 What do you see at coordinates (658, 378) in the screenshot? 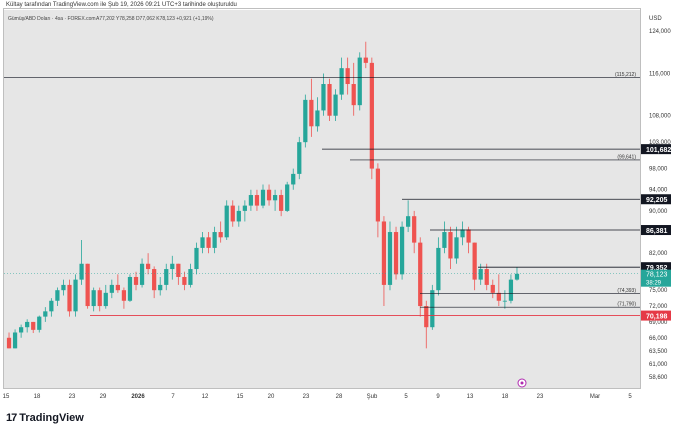
I see `y-tick-label: 58,600` at bounding box center [658, 378].